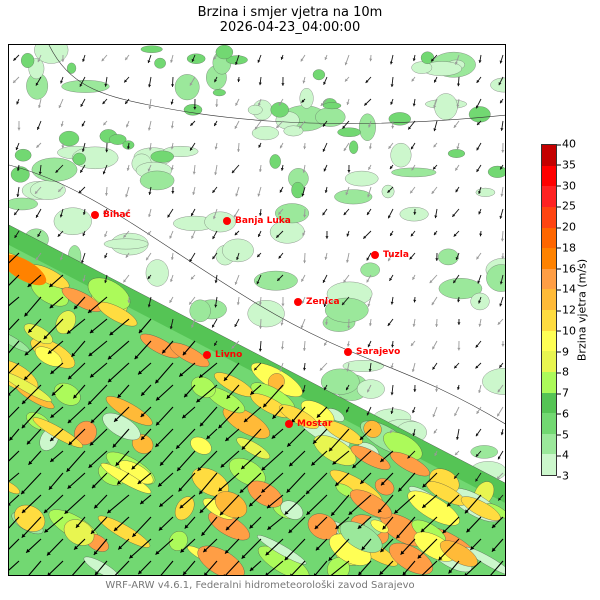  I want to click on colorbar-tick: 16, so click(566, 268).